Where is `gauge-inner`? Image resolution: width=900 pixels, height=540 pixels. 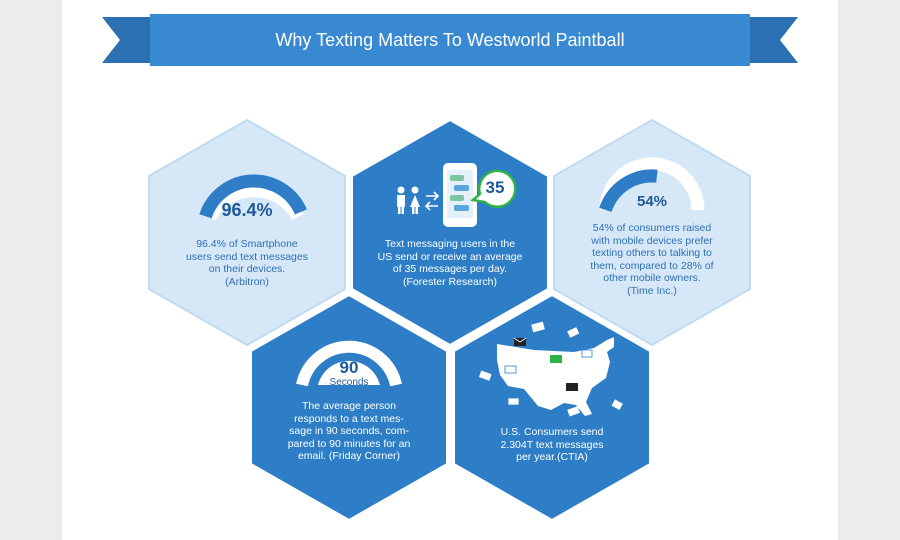
gauge-inner is located at coordinates (349, 372).